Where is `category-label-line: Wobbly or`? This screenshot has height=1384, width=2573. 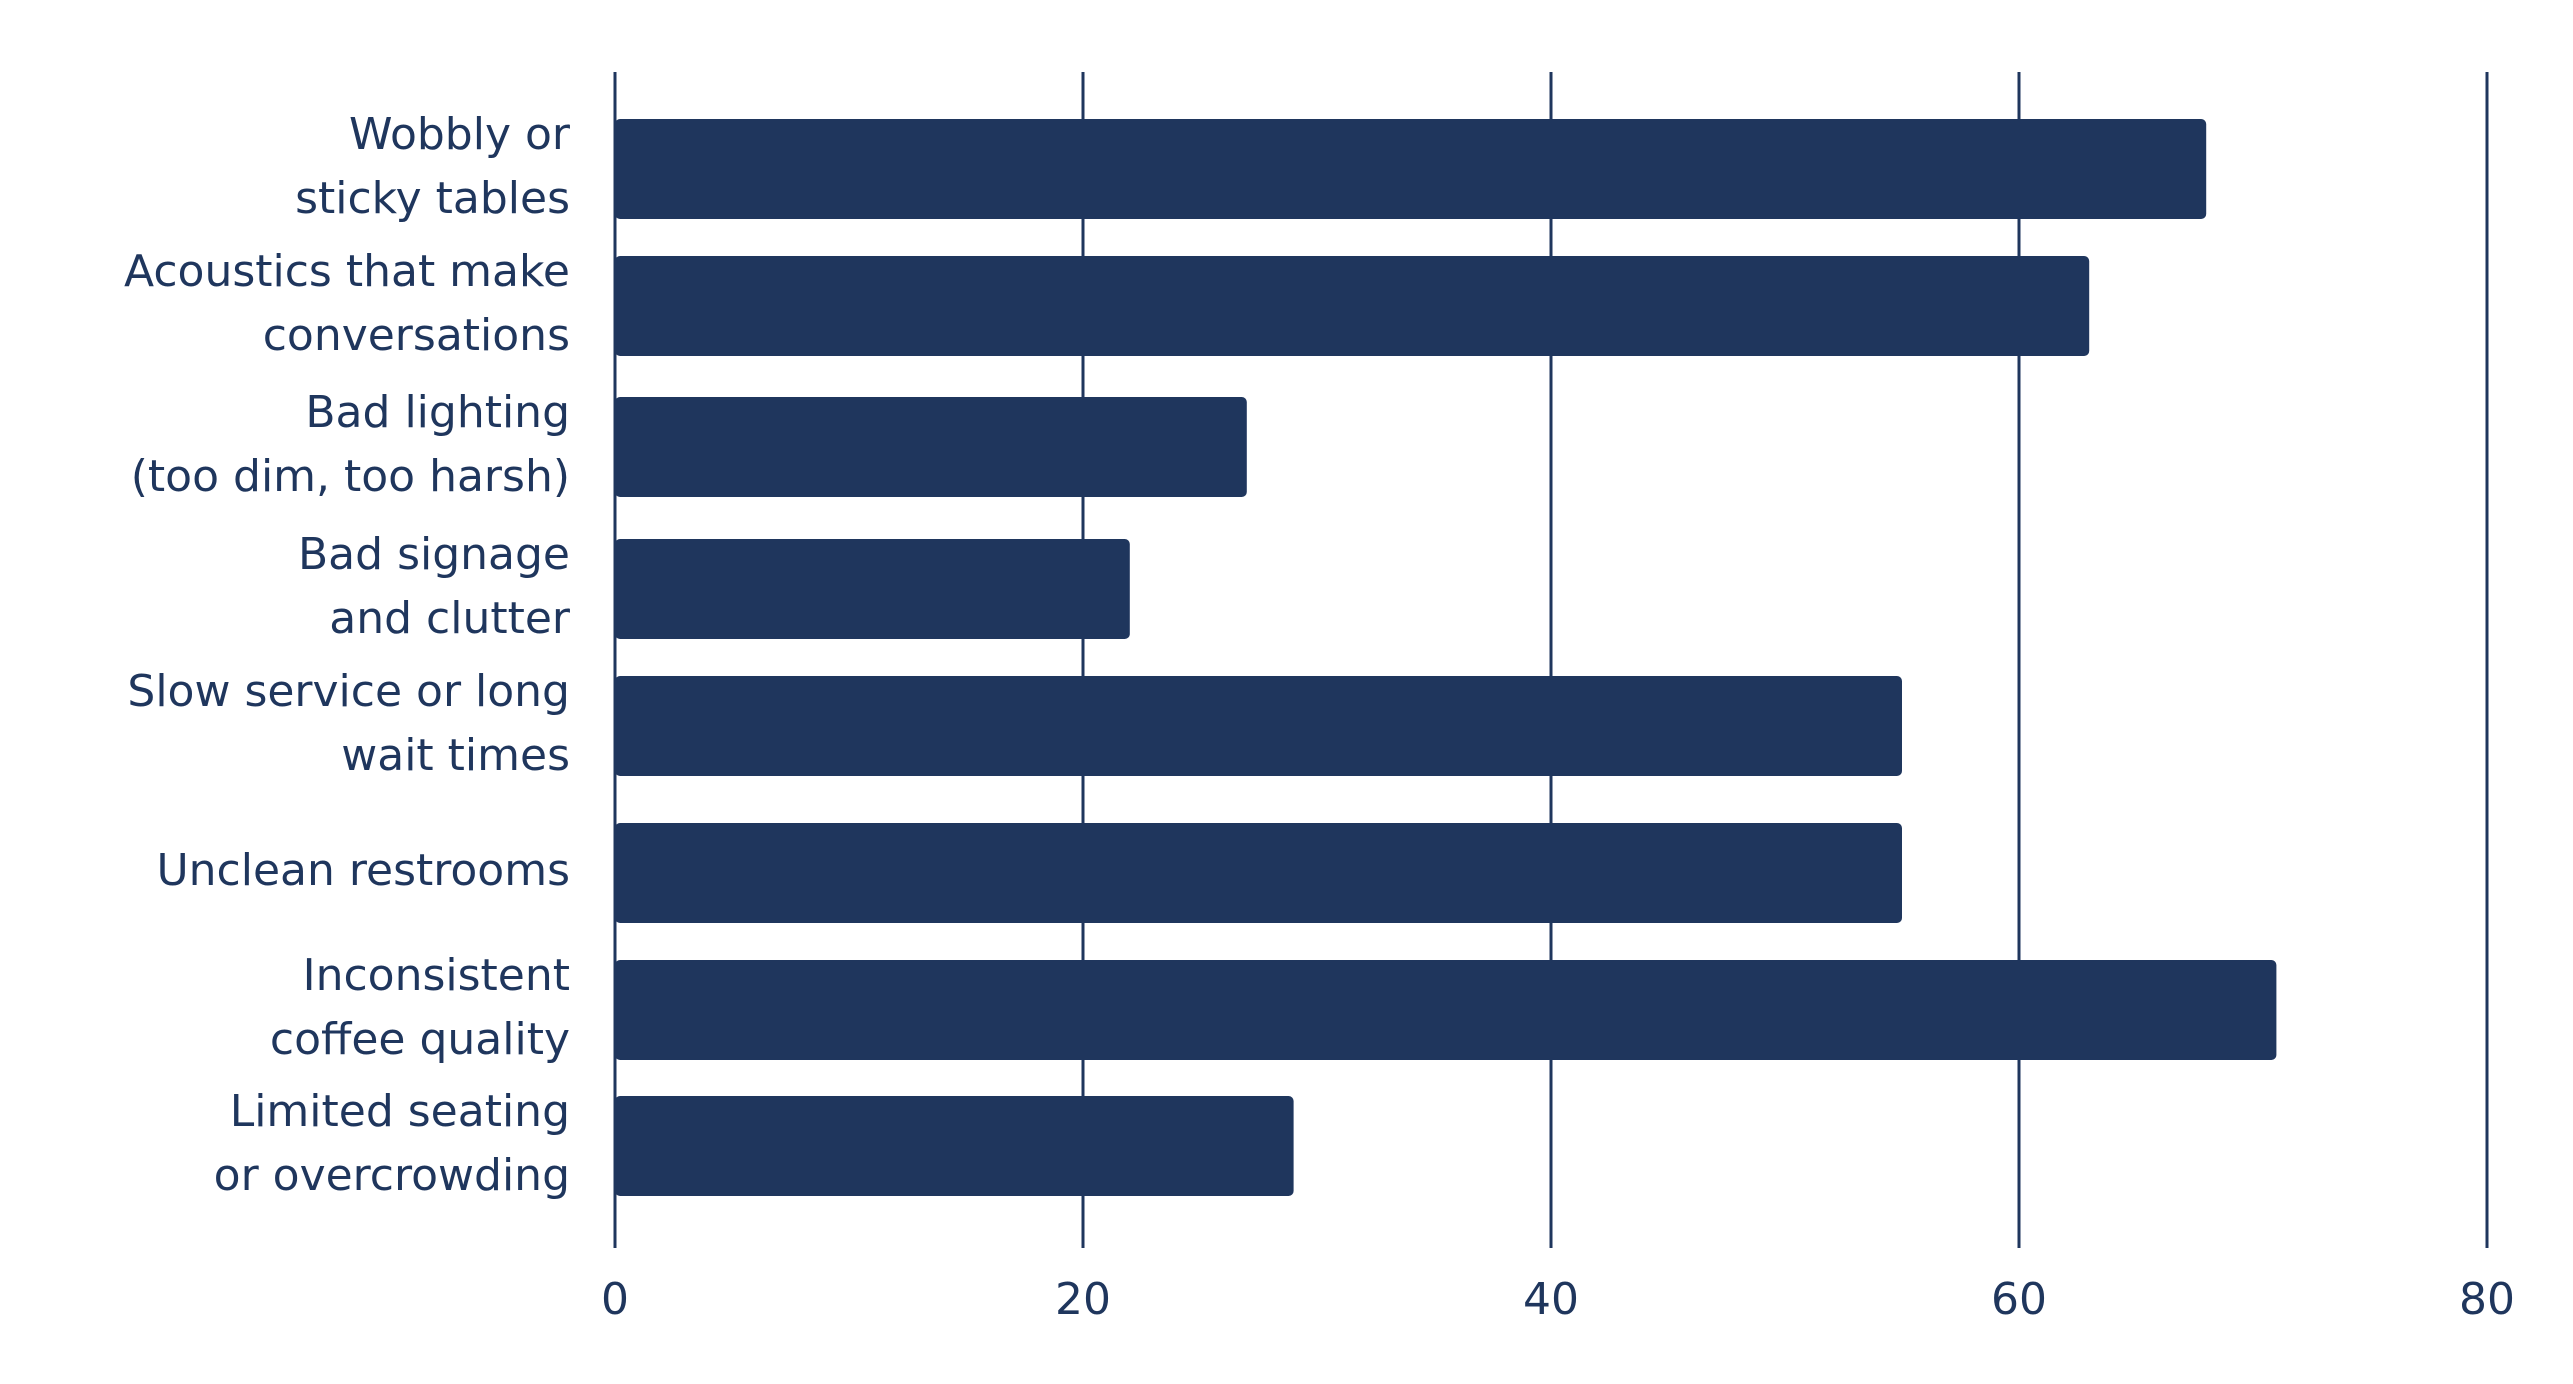
category-label-line: Wobbly or is located at coordinates (460, 134).